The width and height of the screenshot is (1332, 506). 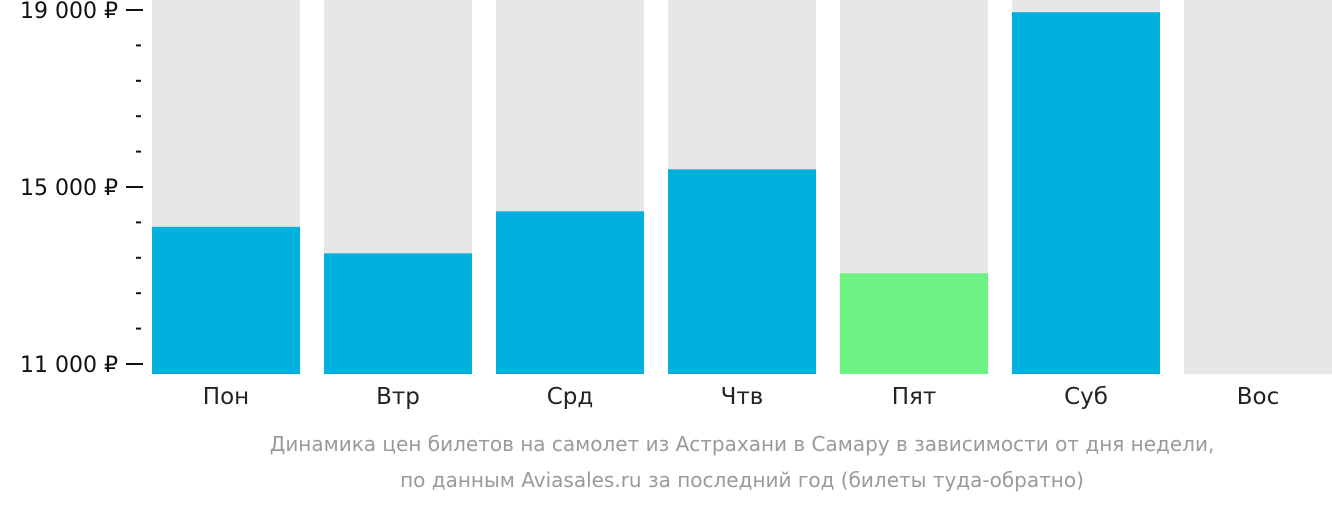 I want to click on x-tick-label-6: Вос, so click(x=1258, y=397).